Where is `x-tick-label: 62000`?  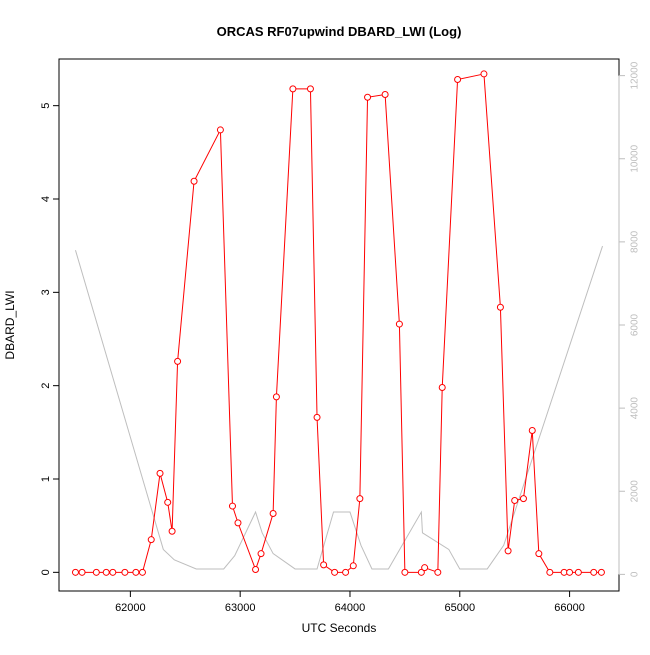 x-tick-label: 62000 is located at coordinates (130, 608).